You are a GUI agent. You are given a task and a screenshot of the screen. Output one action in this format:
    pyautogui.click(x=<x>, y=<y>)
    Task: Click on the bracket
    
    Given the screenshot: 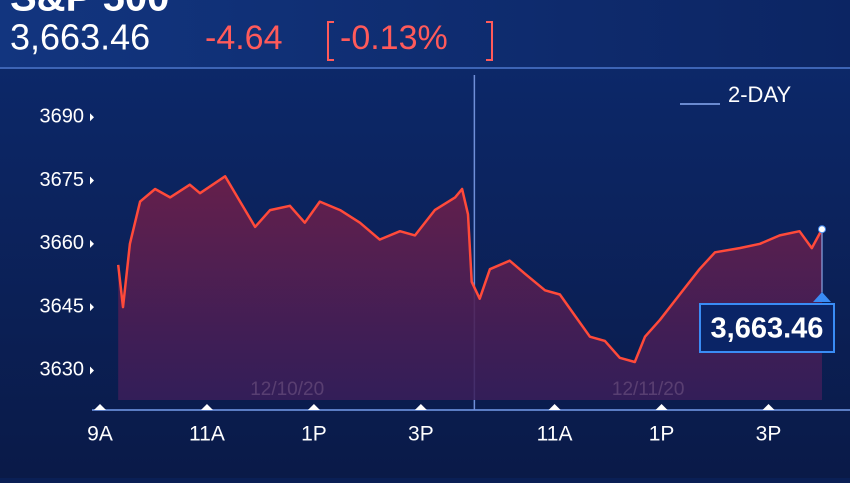 What is the action you would take?
    pyautogui.click(x=410, y=41)
    